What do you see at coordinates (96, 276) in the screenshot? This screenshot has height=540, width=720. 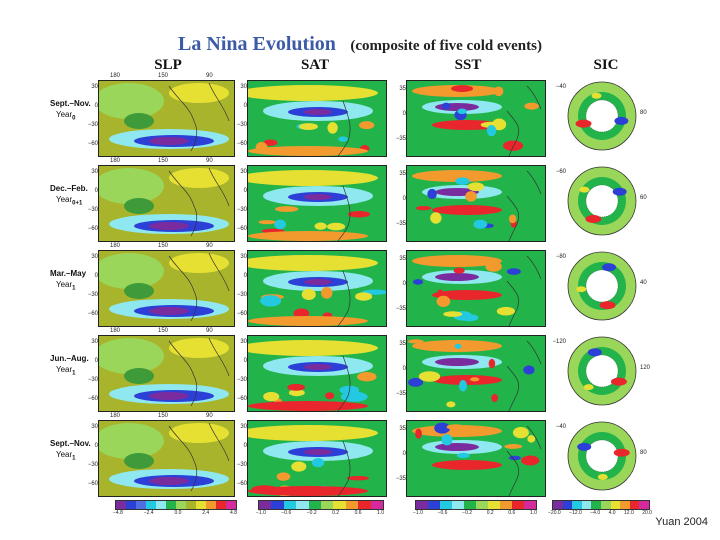 I see `slp-lat-tick: 0` at bounding box center [96, 276].